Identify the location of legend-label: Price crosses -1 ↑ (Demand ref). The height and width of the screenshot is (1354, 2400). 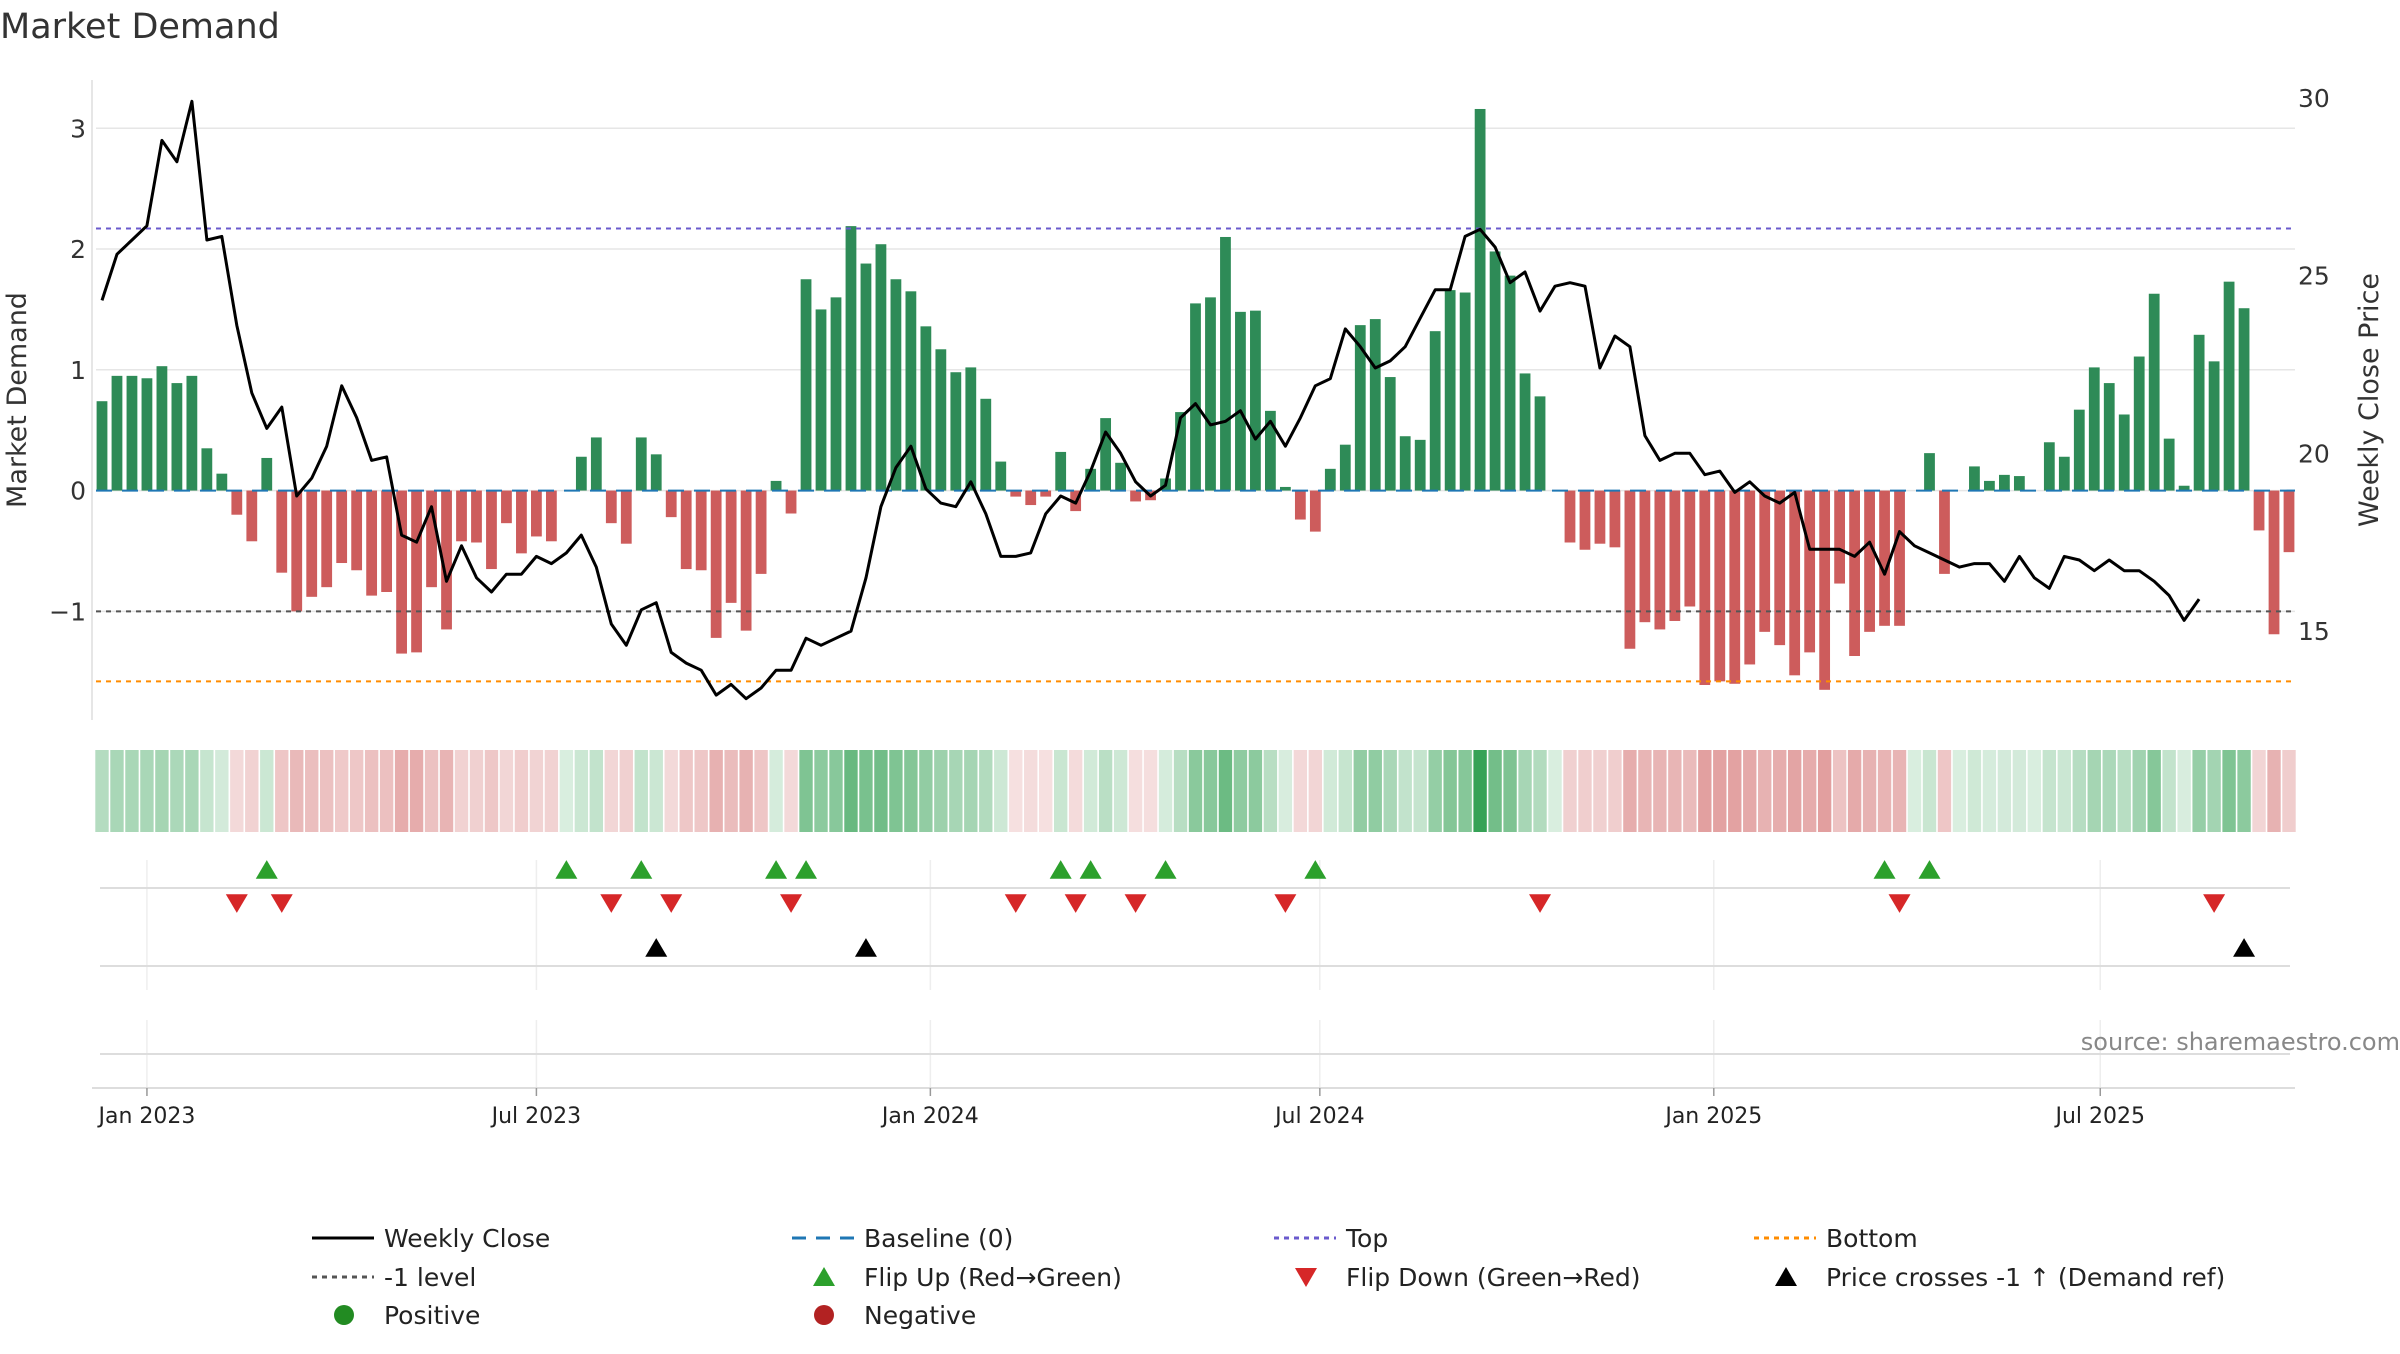
(2025, 1277).